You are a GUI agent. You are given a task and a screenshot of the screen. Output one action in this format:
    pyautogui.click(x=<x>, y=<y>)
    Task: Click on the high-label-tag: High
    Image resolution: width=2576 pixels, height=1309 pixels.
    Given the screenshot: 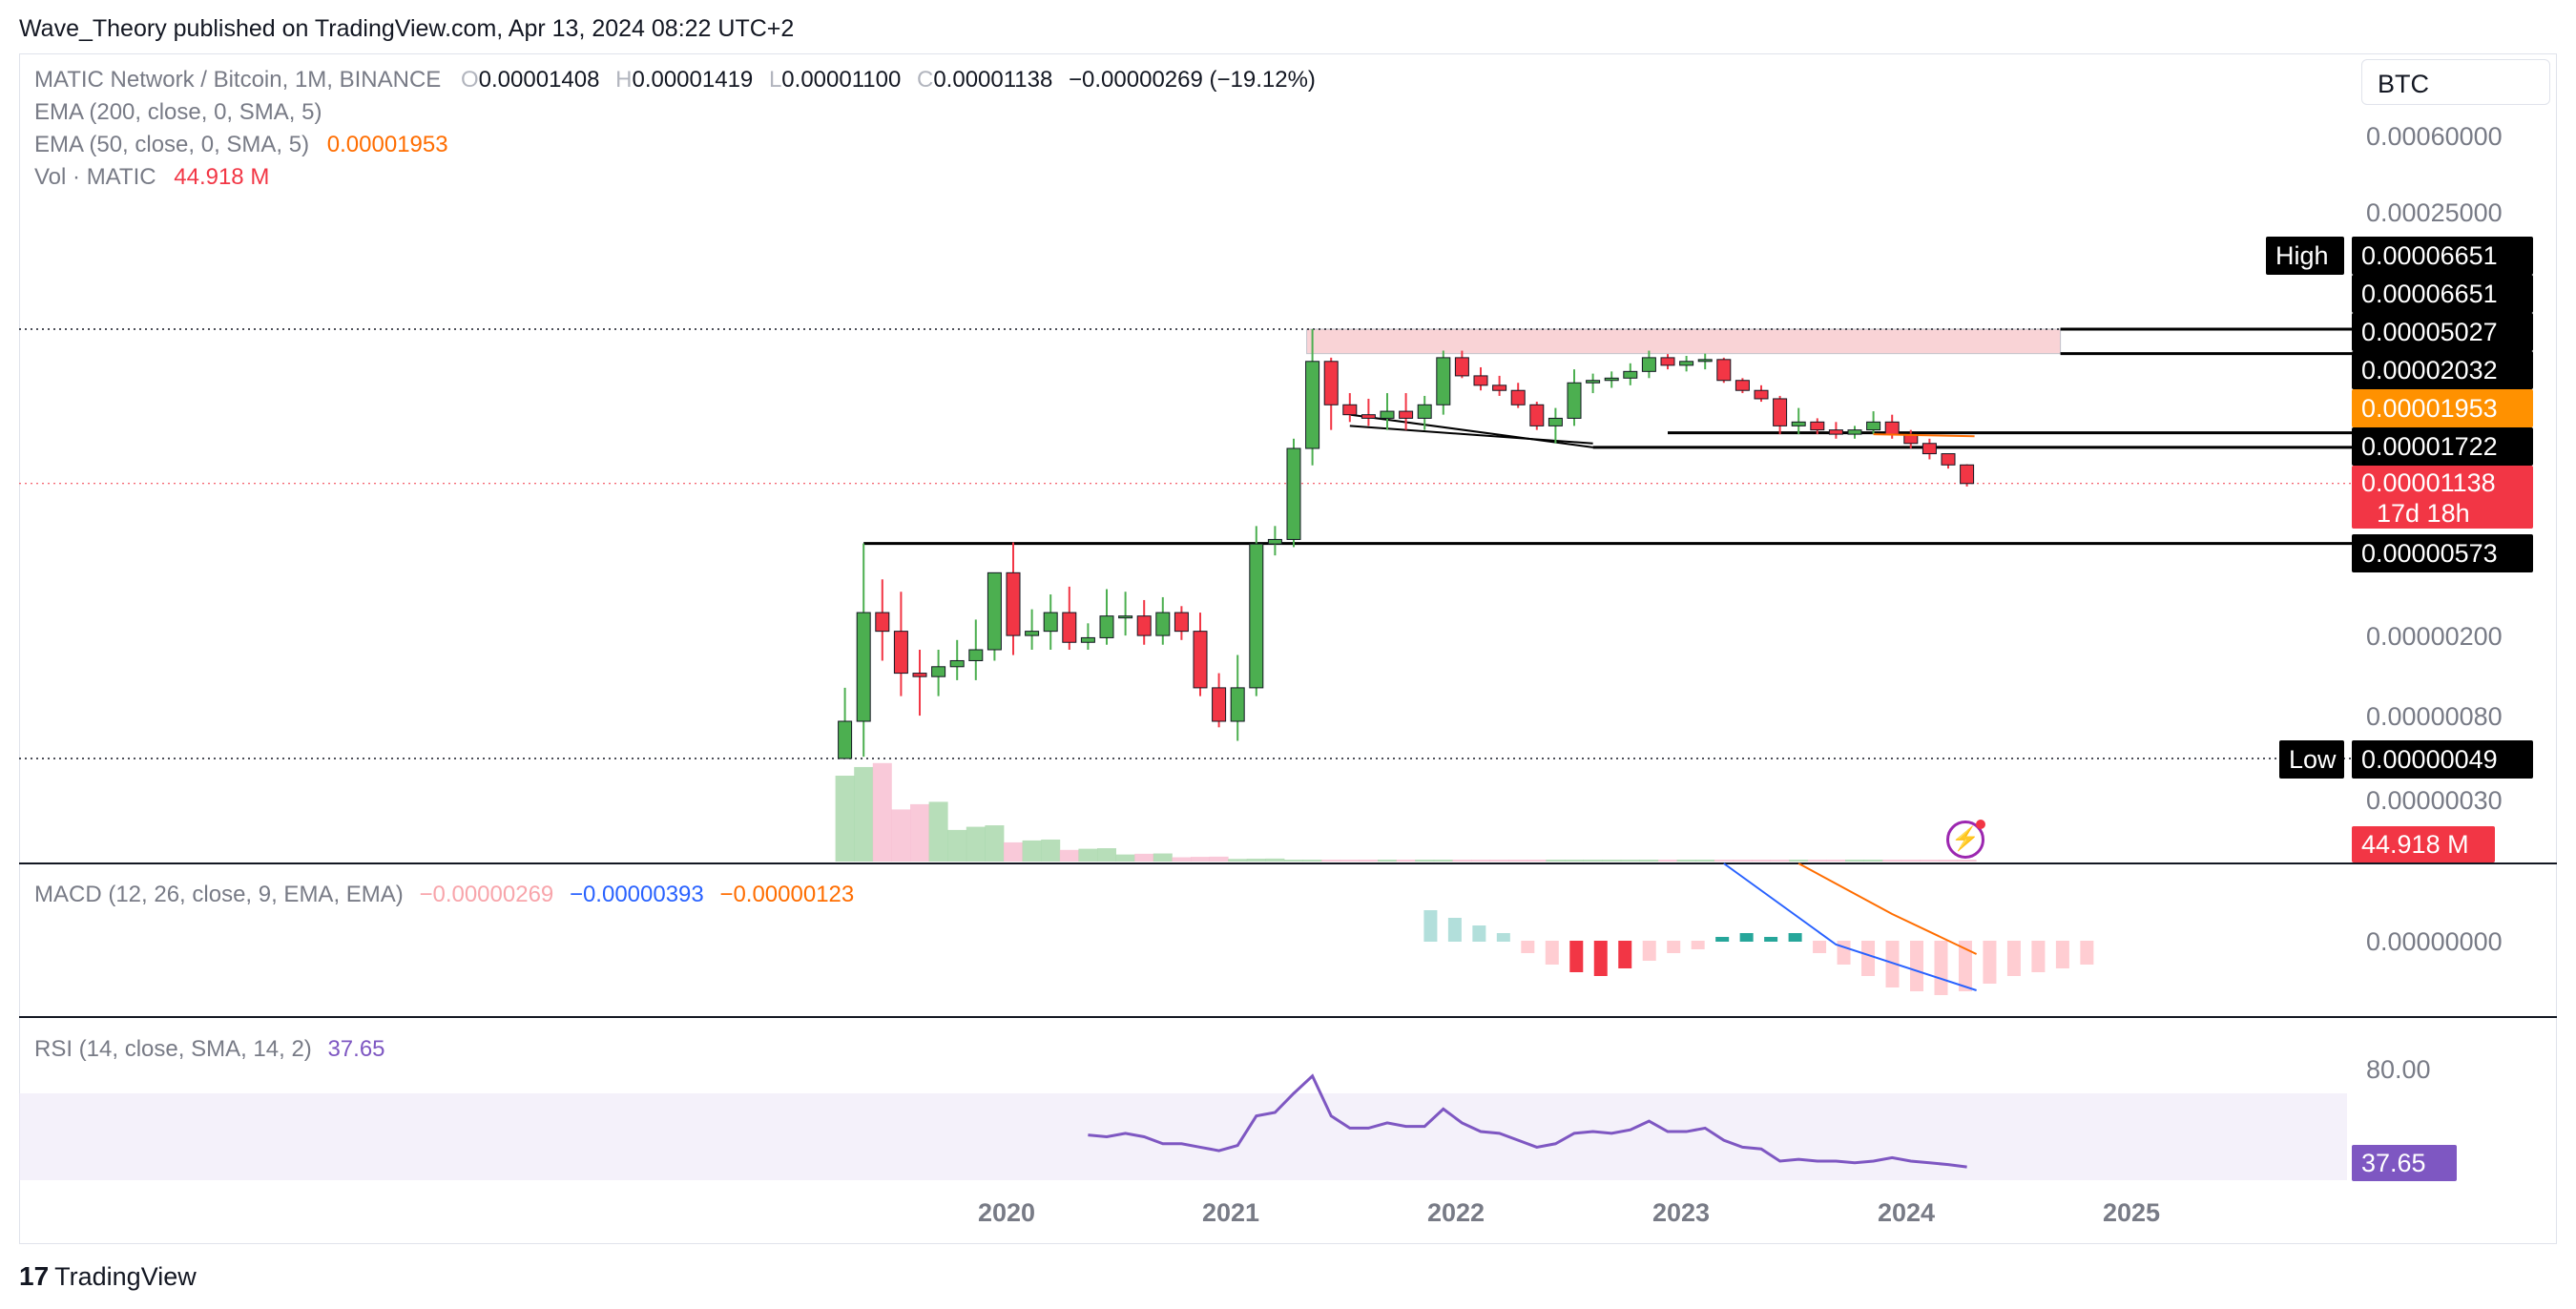 What is the action you would take?
    pyautogui.click(x=2305, y=256)
    